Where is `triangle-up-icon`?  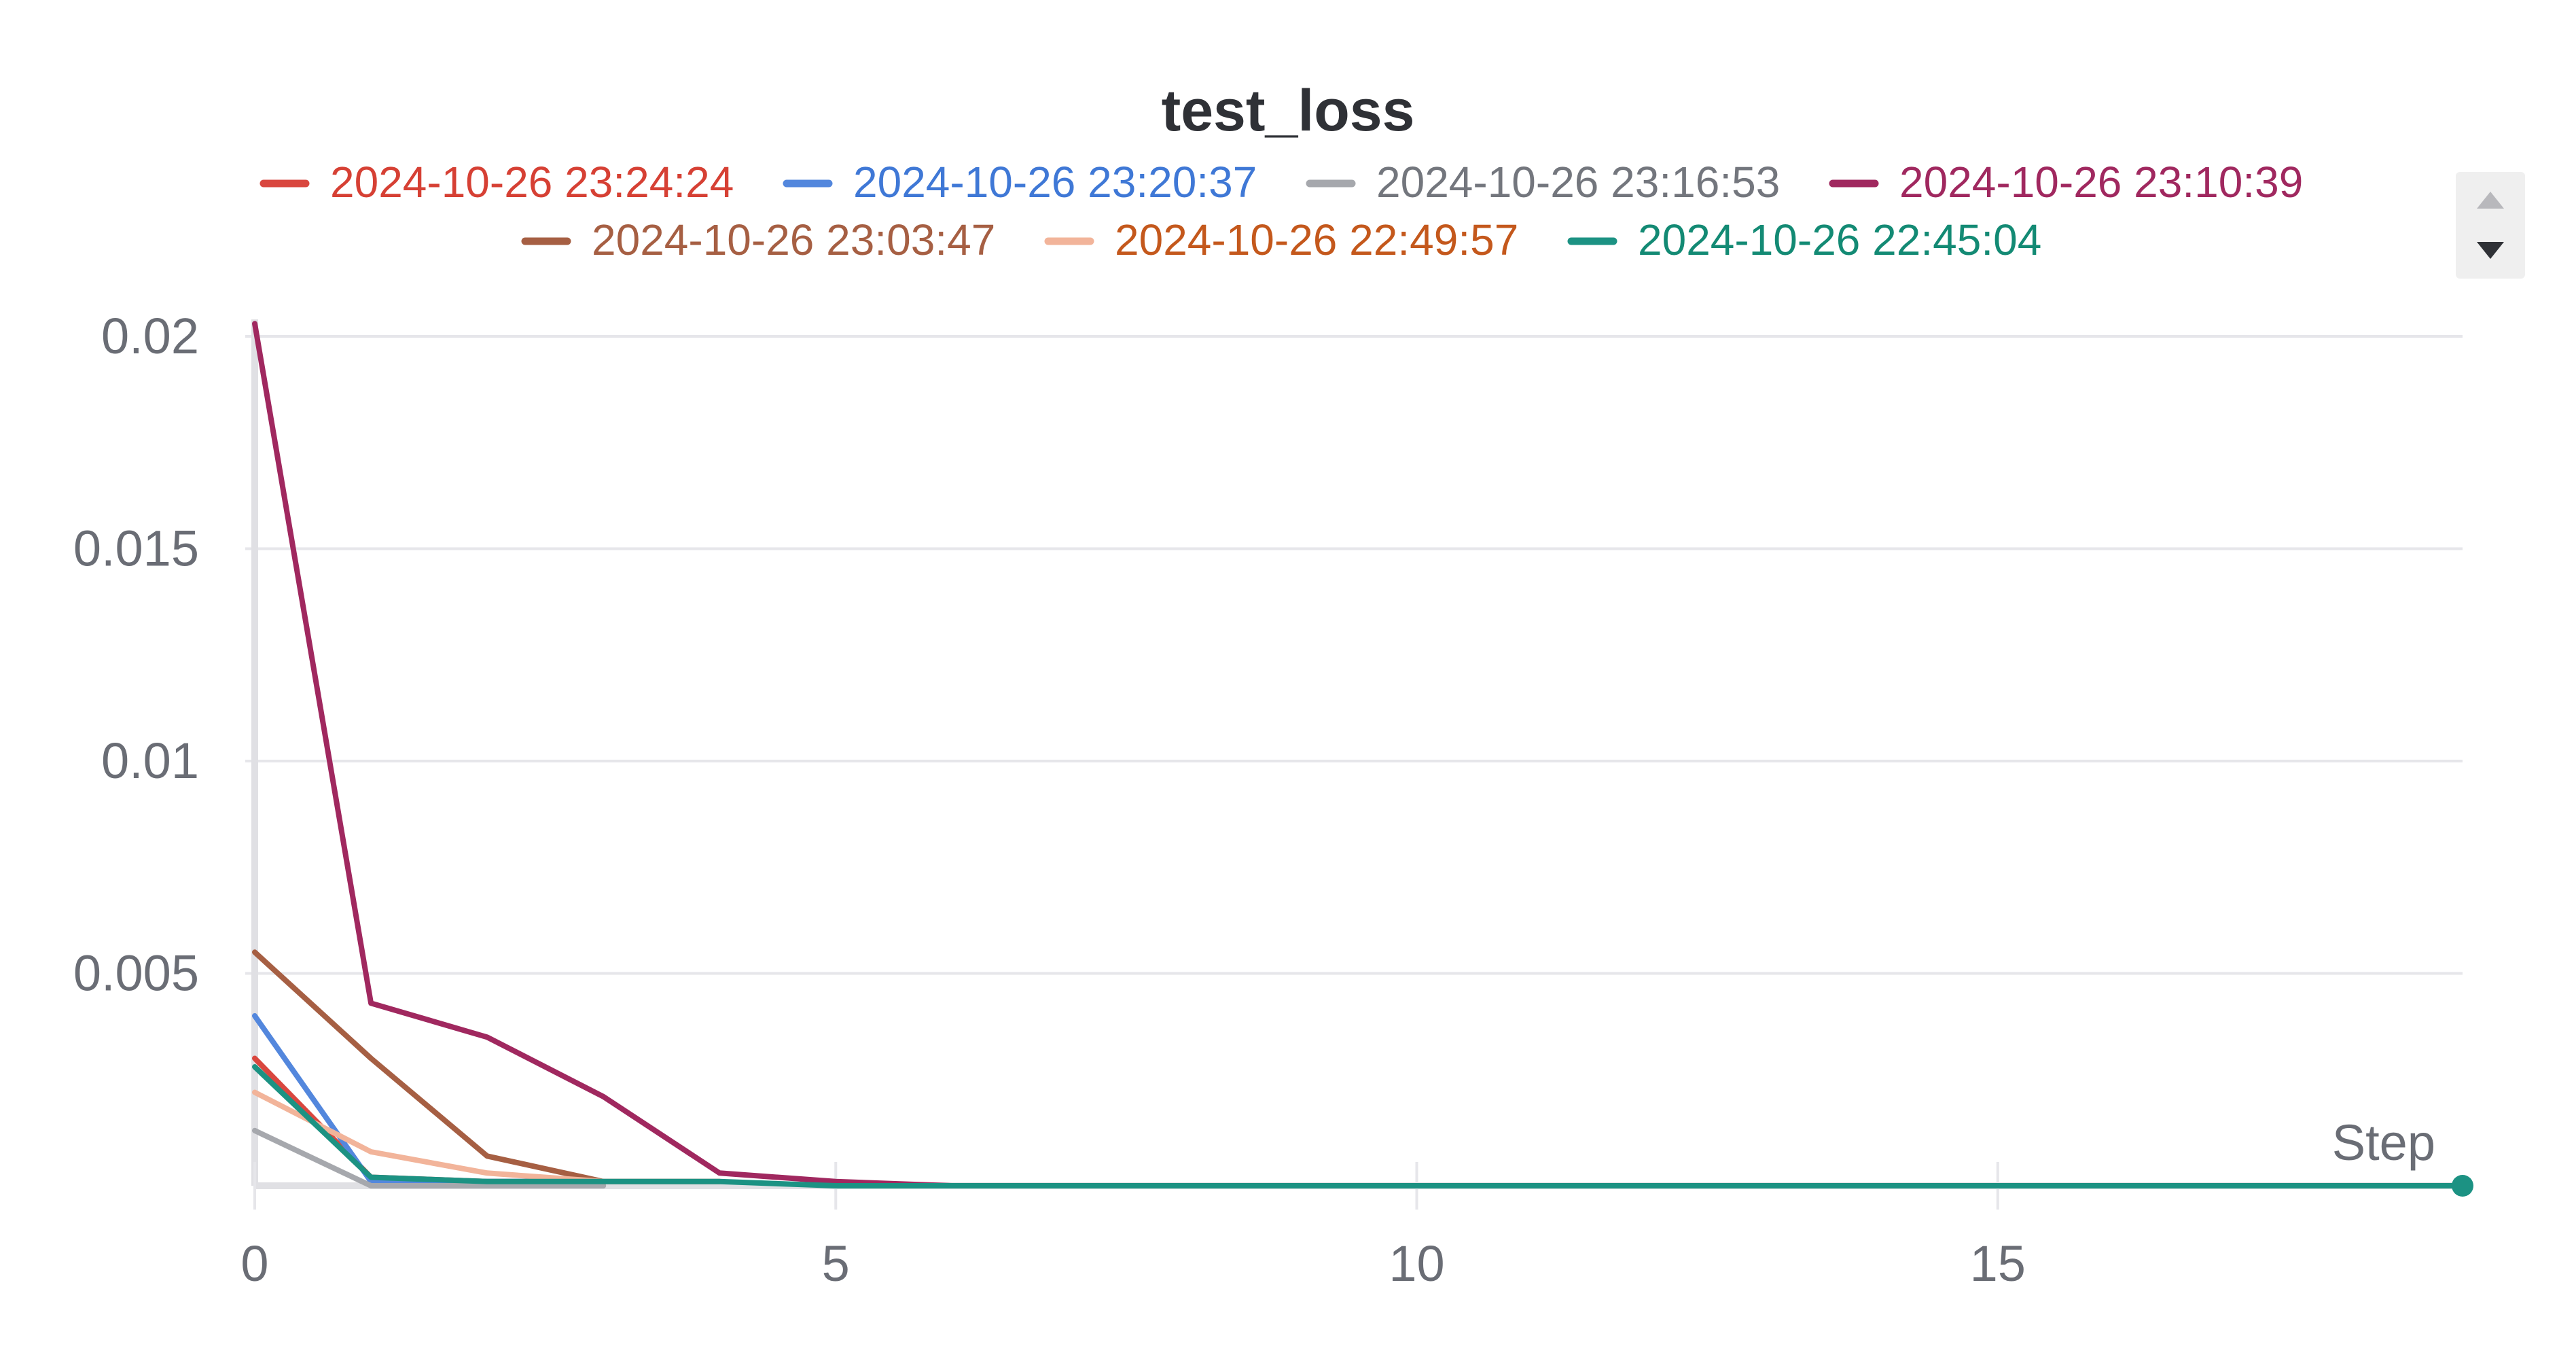
triangle-up-icon is located at coordinates (2490, 200).